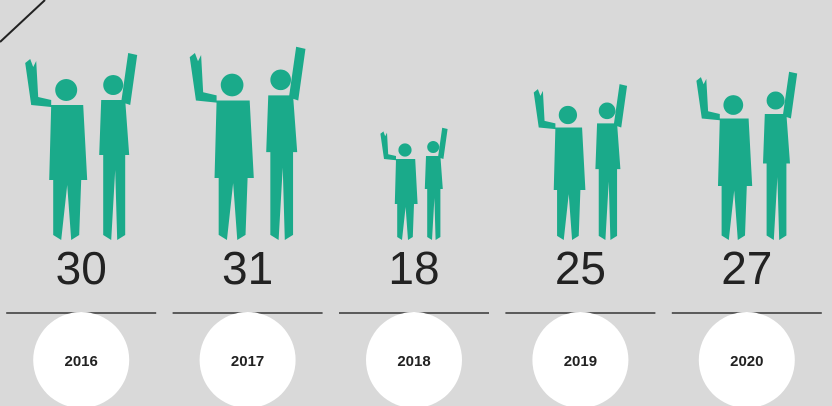 The image size is (832, 406). Describe the element at coordinates (23, 21) in the screenshot. I see `decor-line` at that location.